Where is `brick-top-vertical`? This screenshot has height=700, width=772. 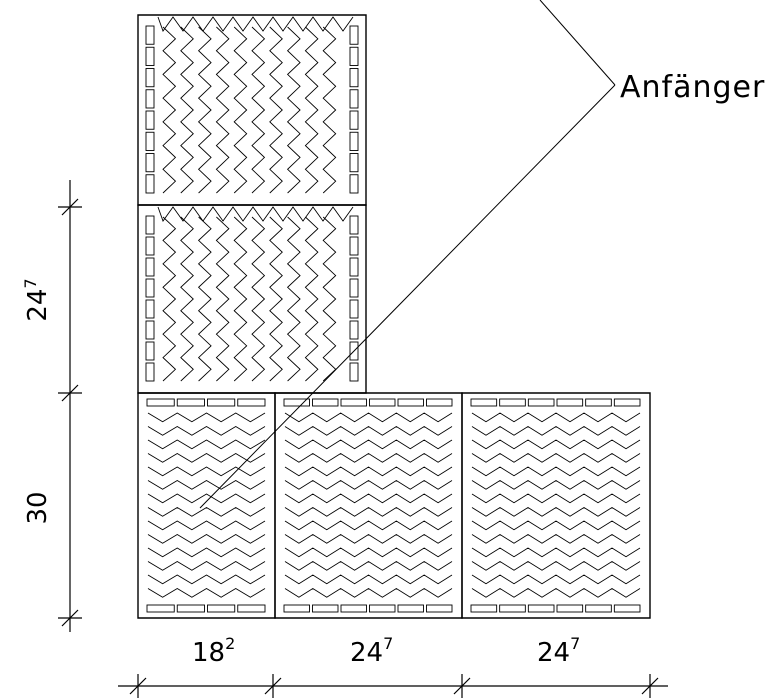 brick-top-vertical is located at coordinates (252, 110).